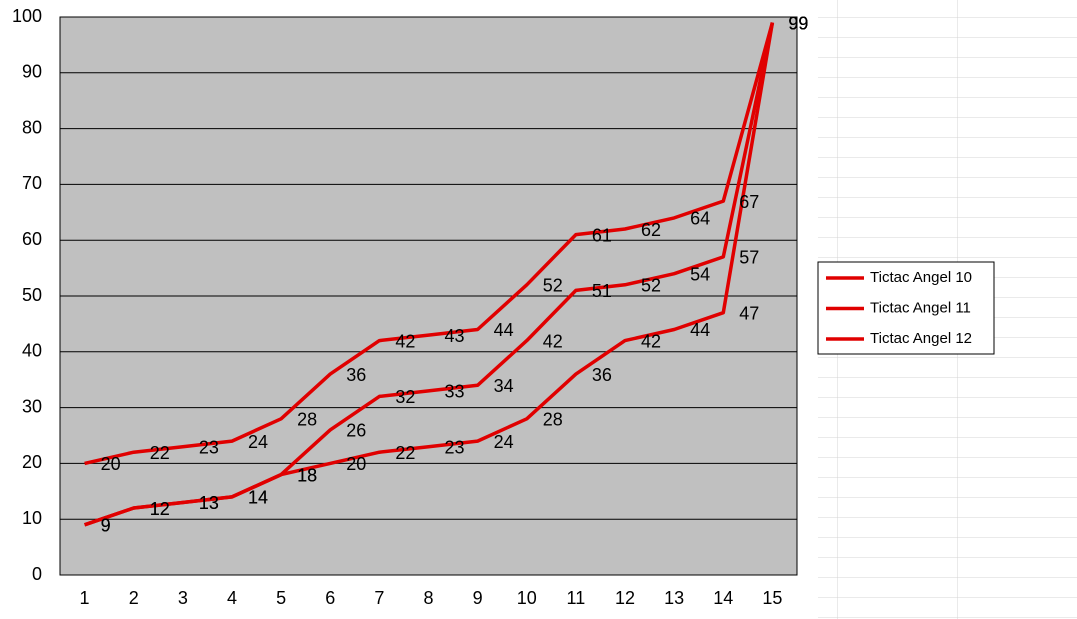  What do you see at coordinates (379, 598) in the screenshot?
I see `x-tick-label: 7` at bounding box center [379, 598].